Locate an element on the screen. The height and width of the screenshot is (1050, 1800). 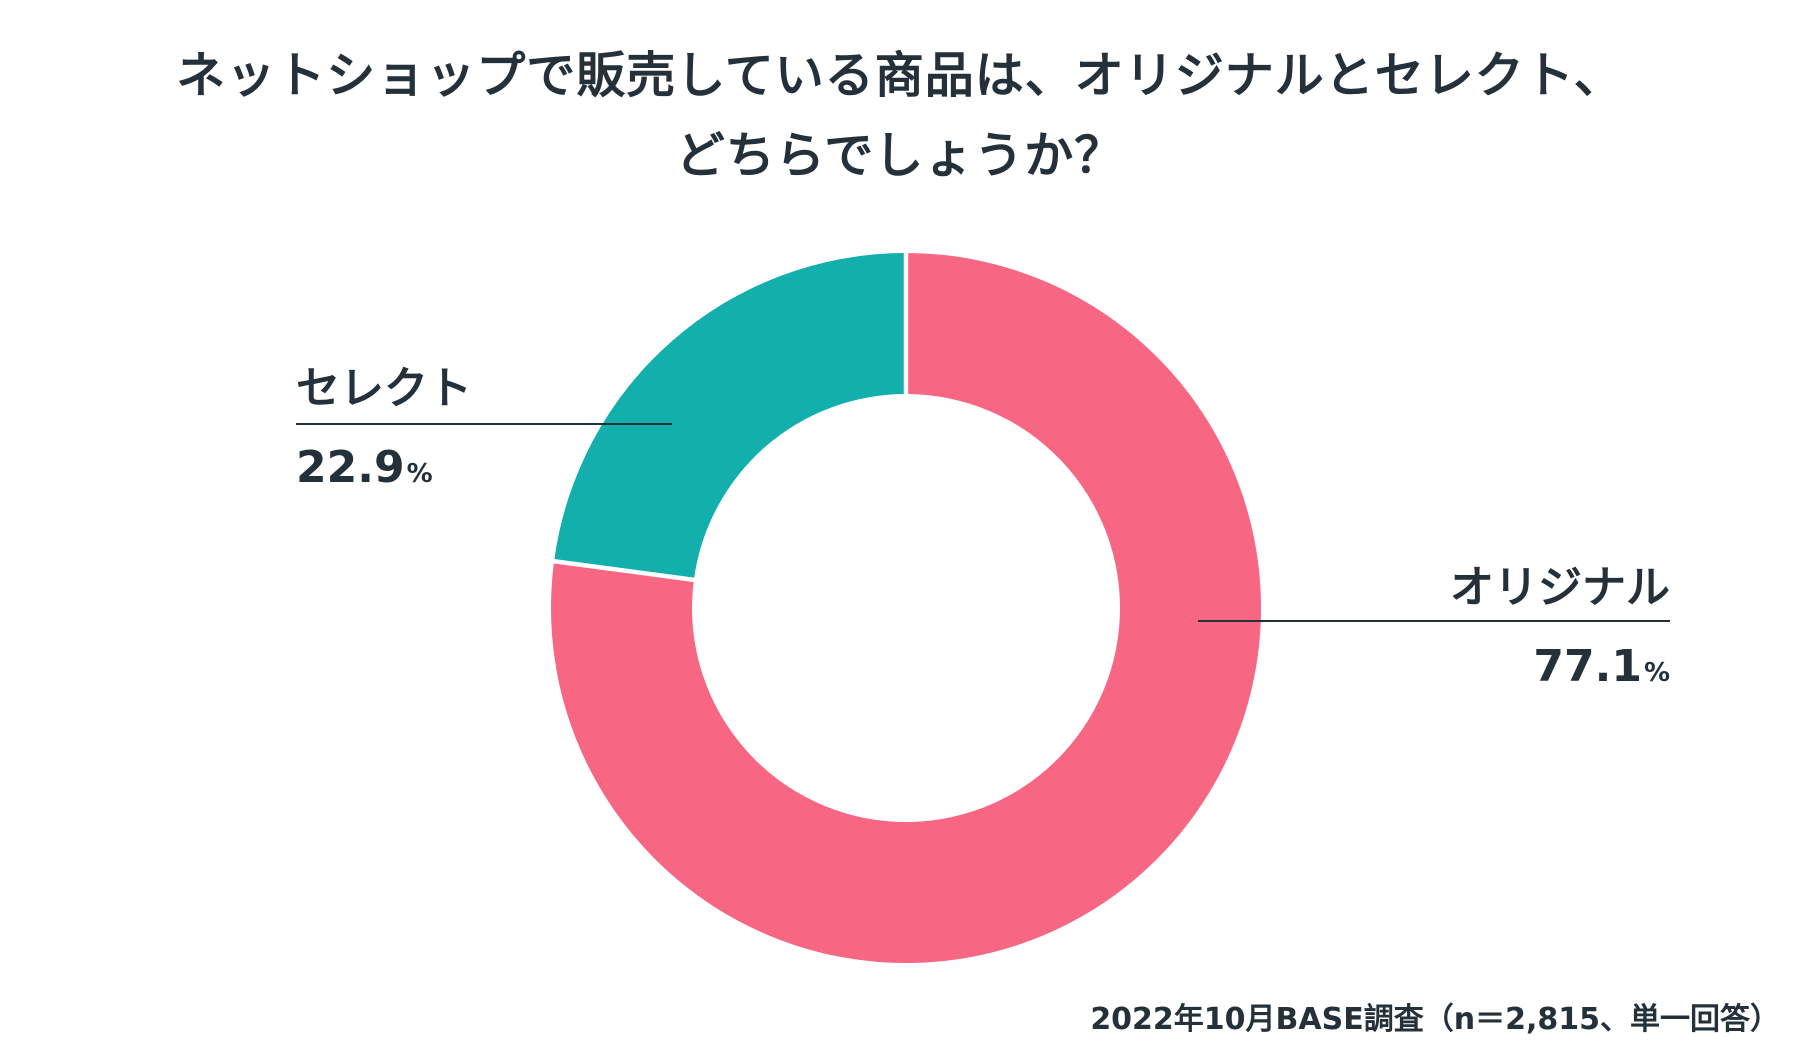
slice-value-select-number: 22.9 is located at coordinates (350, 467).